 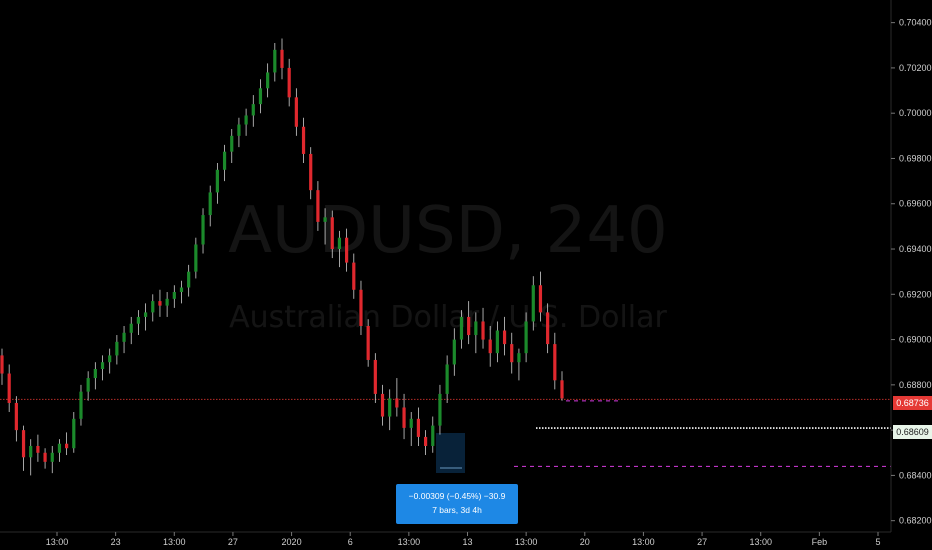 What do you see at coordinates (915, 249) in the screenshot?
I see `price-axis-label: 0.69400` at bounding box center [915, 249].